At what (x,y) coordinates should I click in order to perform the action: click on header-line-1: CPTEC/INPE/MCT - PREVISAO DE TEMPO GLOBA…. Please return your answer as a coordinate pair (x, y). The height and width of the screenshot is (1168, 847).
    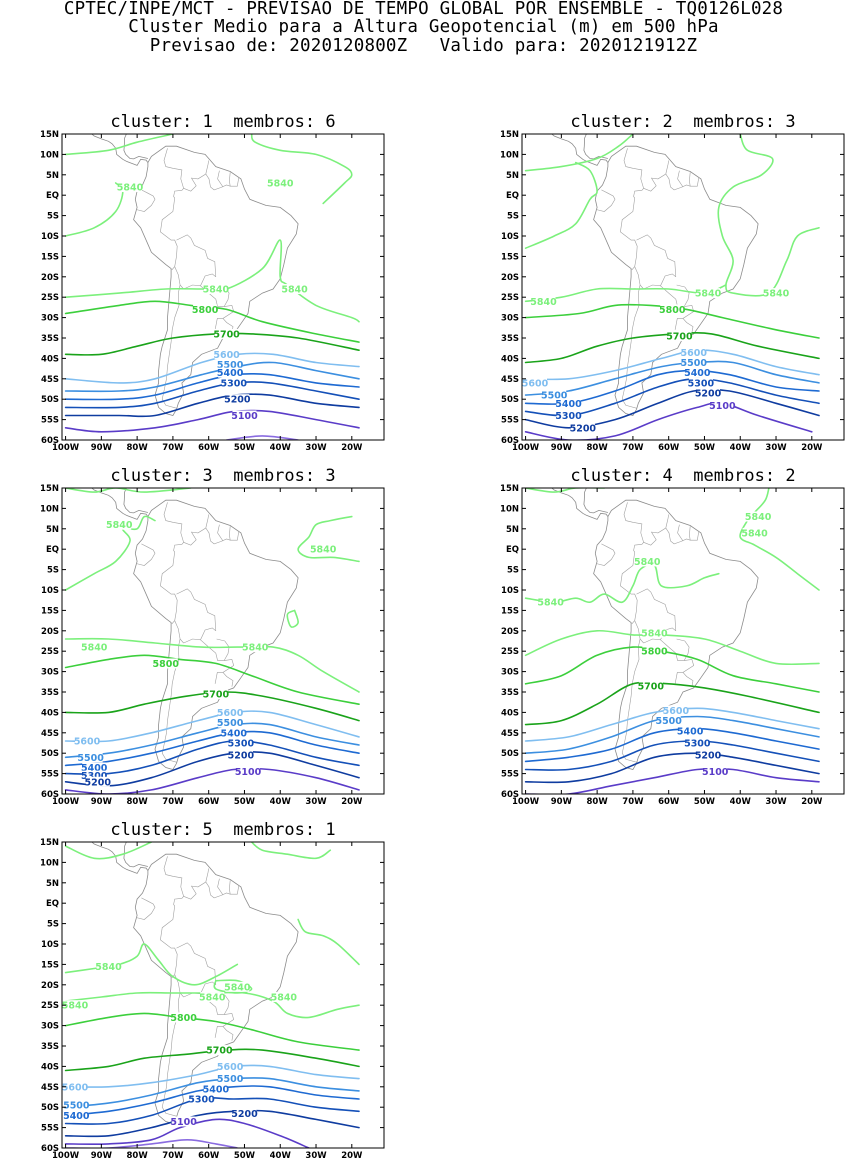
    Looking at the image, I should click on (423, 9).